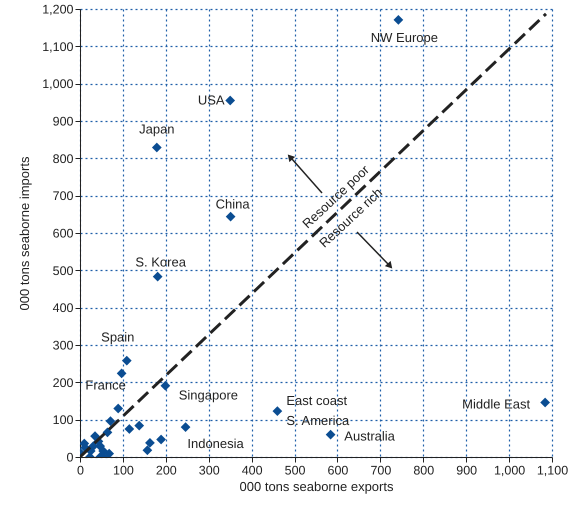 This screenshot has height=510, width=578. What do you see at coordinates (80, 471) in the screenshot?
I see `x-tick-label: 0` at bounding box center [80, 471].